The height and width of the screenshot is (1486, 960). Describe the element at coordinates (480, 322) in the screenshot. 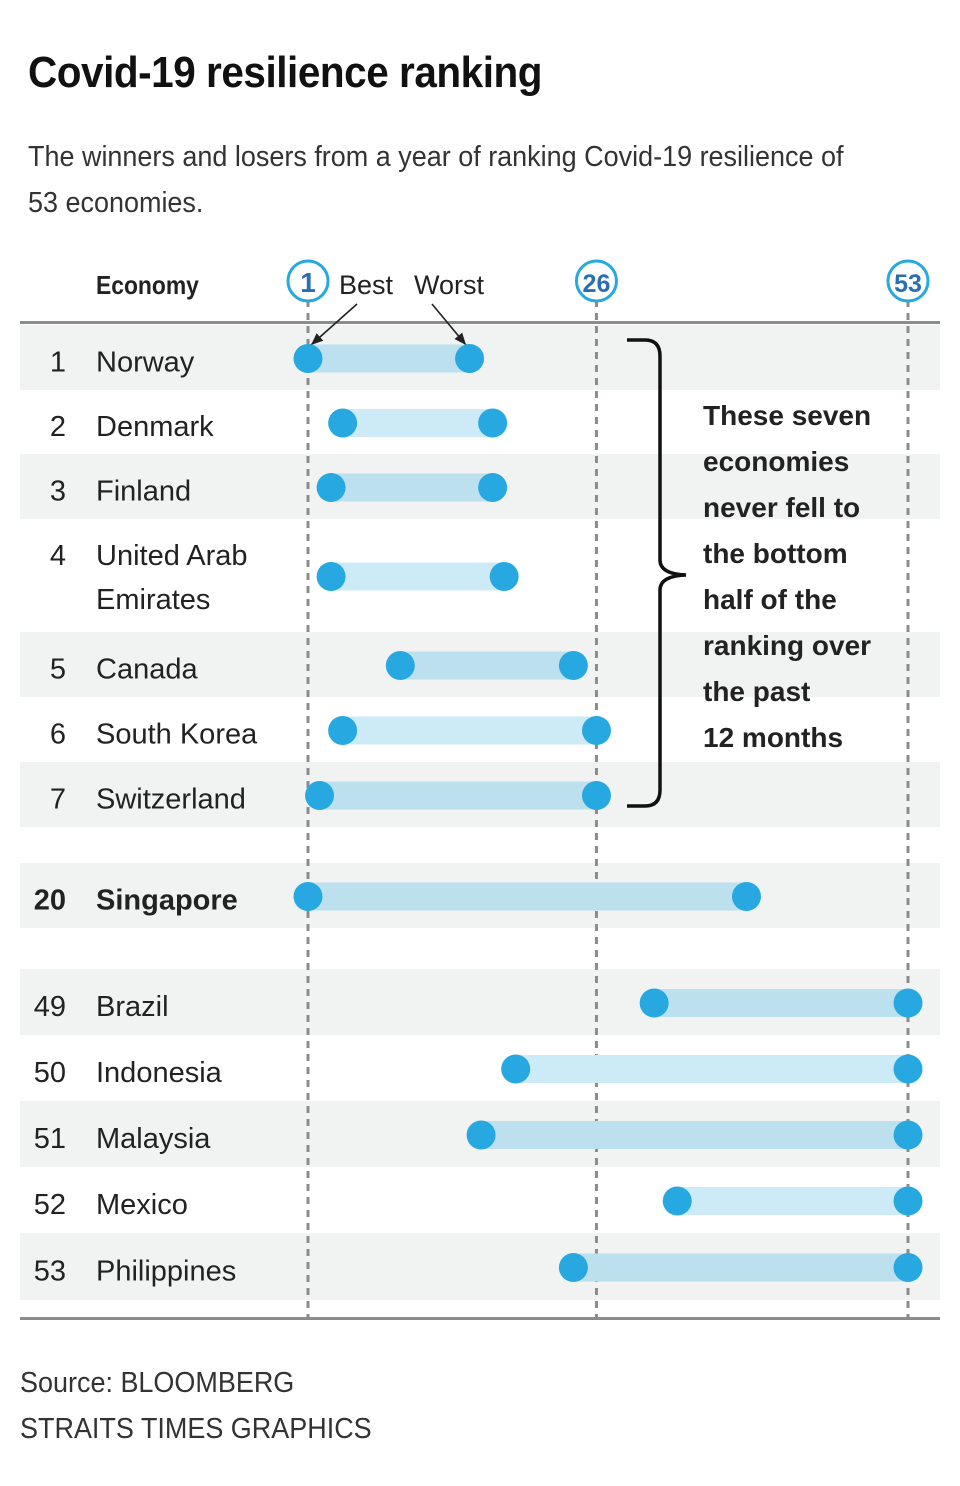

I see `header-rule` at that location.